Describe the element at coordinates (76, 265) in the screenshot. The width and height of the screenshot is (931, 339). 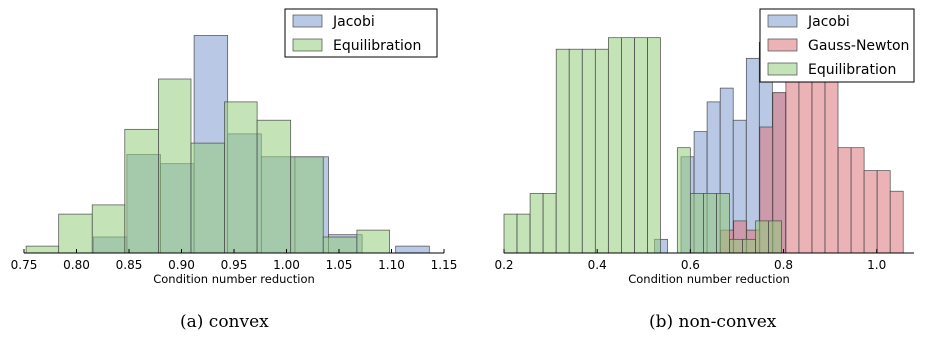
I see `x-tick-label: 0.80` at that location.